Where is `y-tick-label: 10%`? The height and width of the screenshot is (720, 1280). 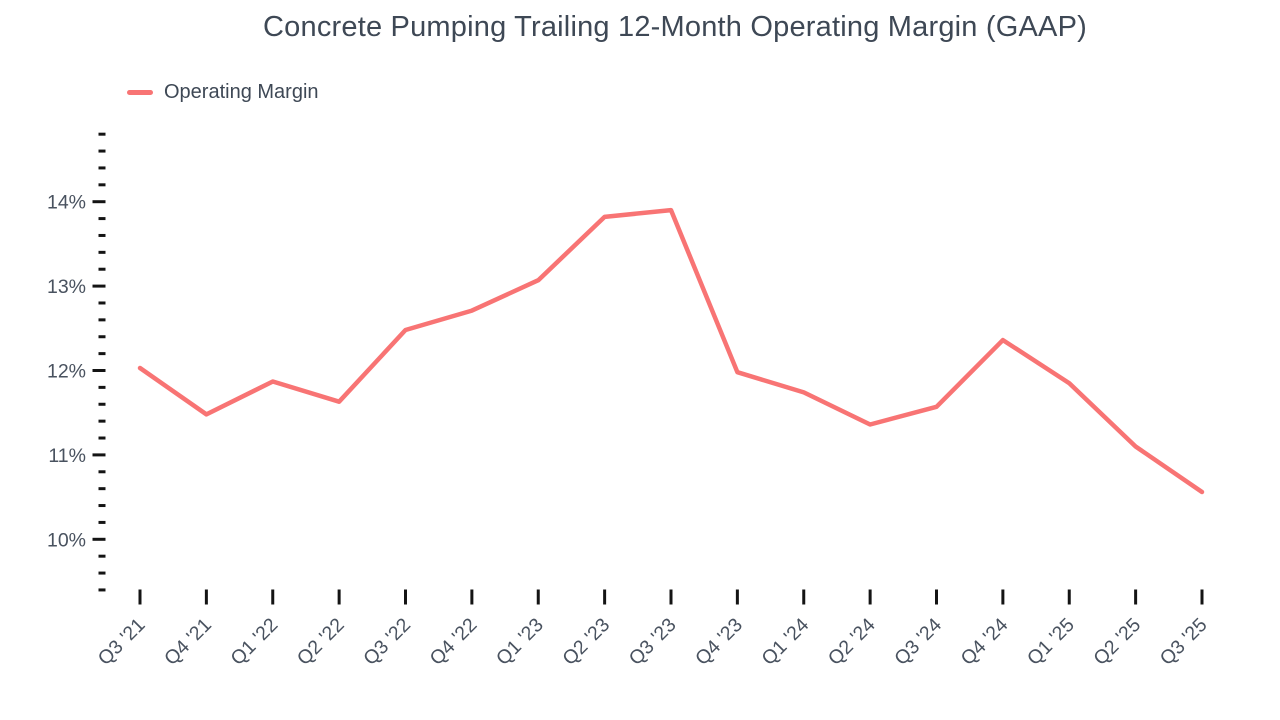
y-tick-label: 10% is located at coordinates (66, 540).